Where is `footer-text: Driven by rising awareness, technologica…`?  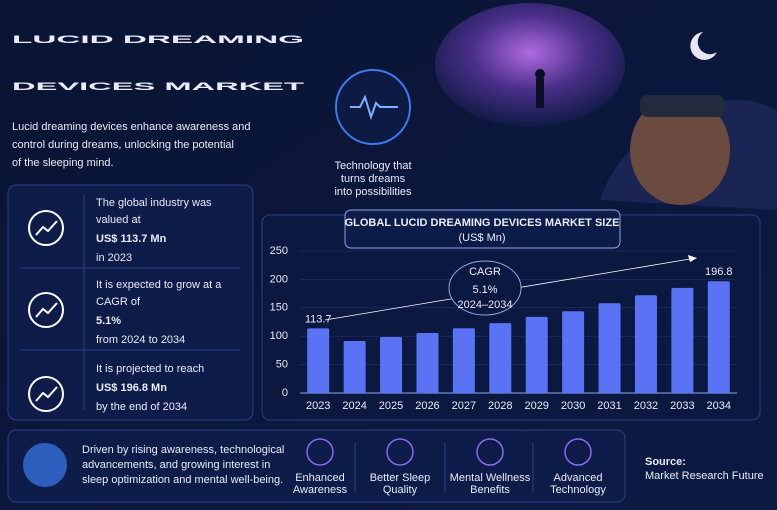 footer-text: Driven by rising awareness, technologica… is located at coordinates (183, 450).